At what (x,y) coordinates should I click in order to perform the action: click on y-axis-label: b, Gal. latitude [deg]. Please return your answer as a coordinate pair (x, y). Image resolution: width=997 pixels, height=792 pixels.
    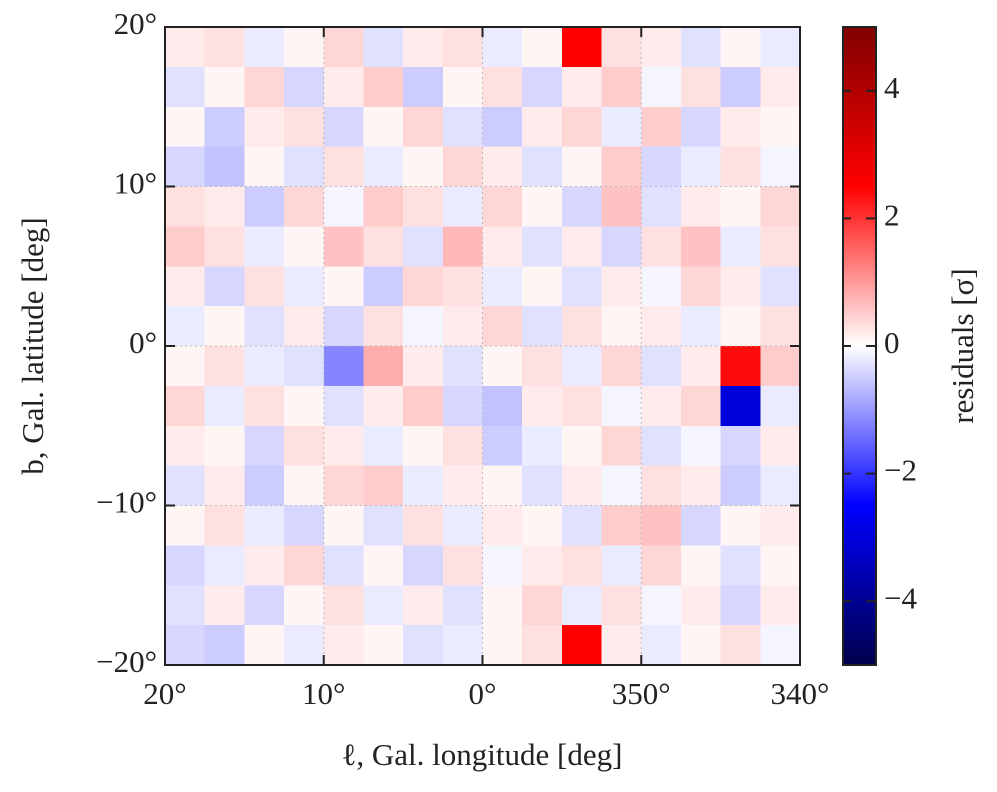
    Looking at the image, I should click on (32, 345).